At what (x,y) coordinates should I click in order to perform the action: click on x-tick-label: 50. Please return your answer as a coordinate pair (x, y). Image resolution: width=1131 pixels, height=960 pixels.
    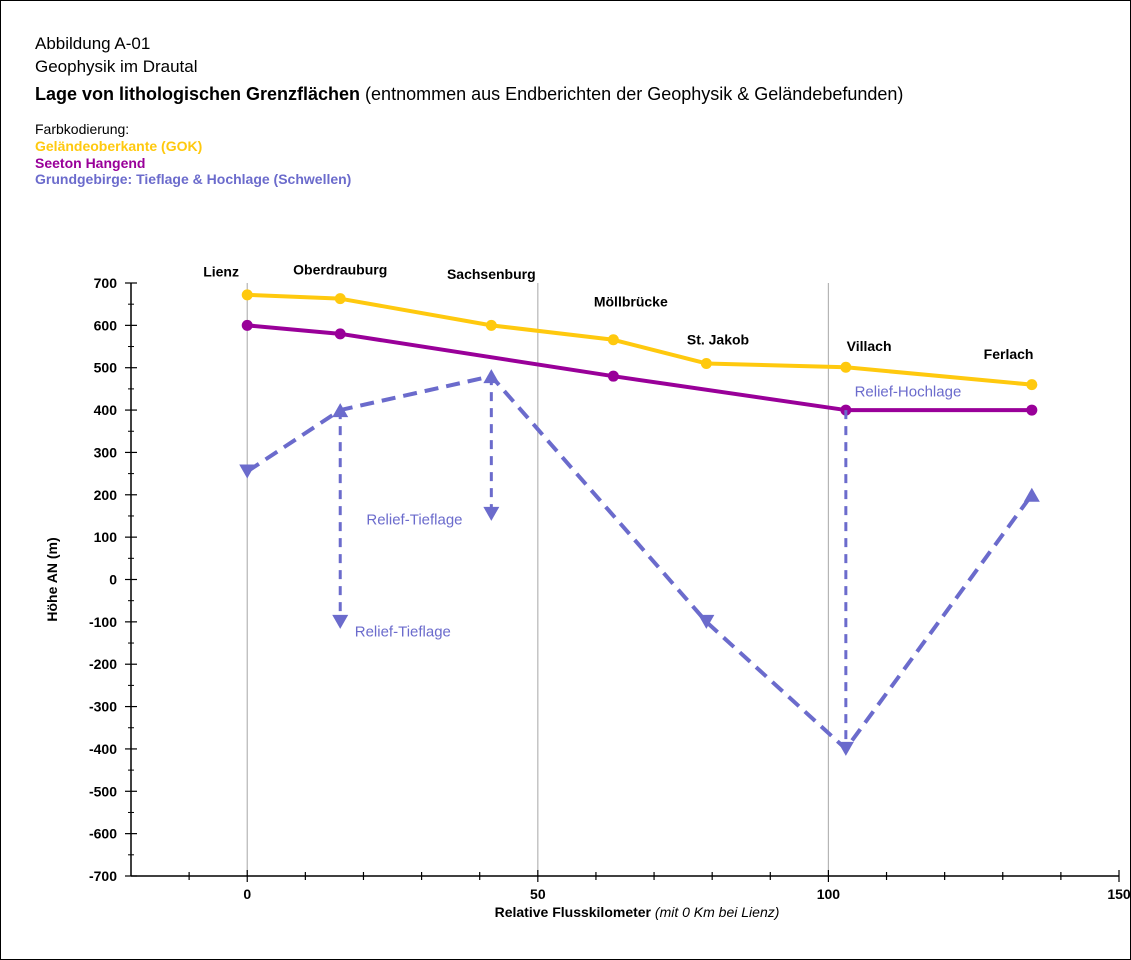
    Looking at the image, I should click on (538, 894).